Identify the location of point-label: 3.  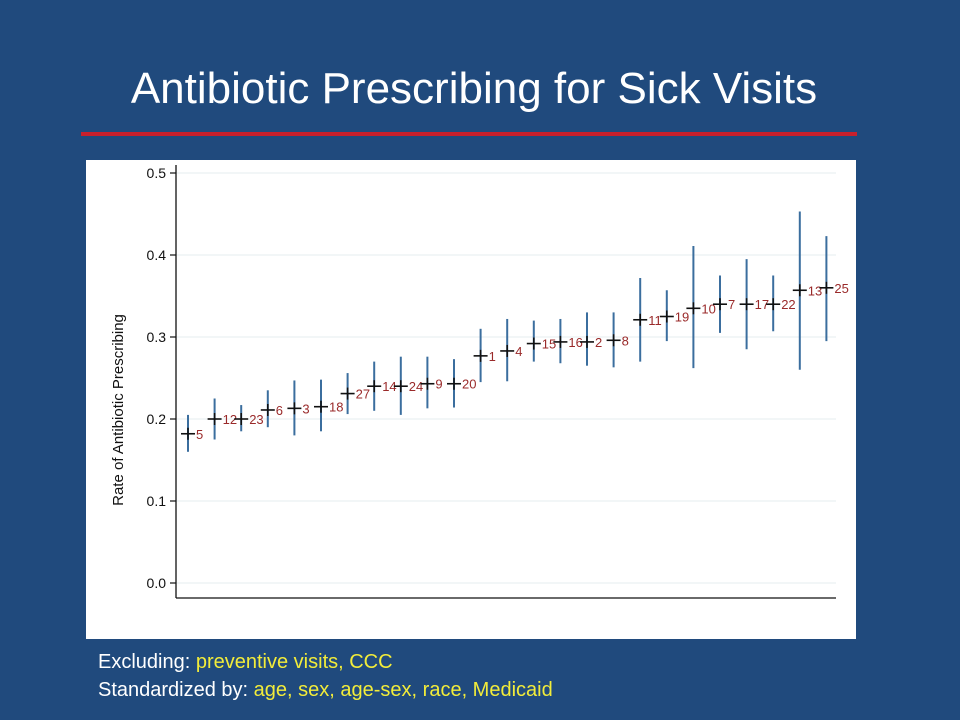
(305, 408).